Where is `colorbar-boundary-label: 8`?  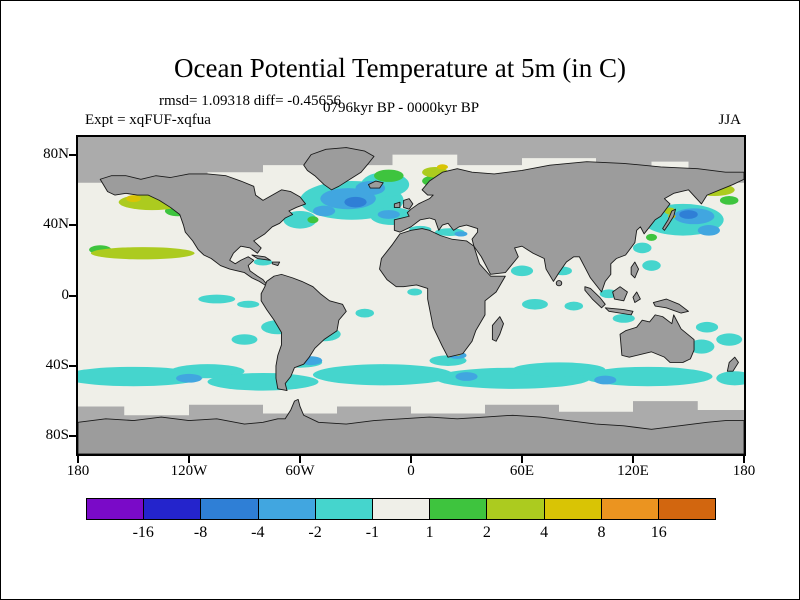
colorbar-boundary-label: 8 is located at coordinates (601, 532).